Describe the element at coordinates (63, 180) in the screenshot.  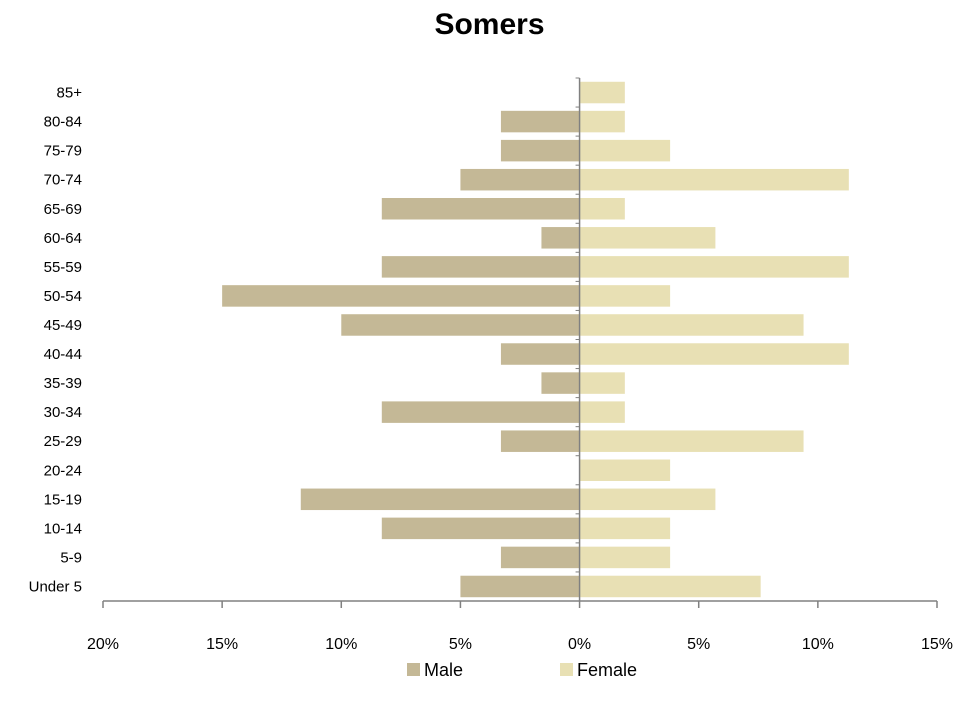
I see `category-label: 70-74` at that location.